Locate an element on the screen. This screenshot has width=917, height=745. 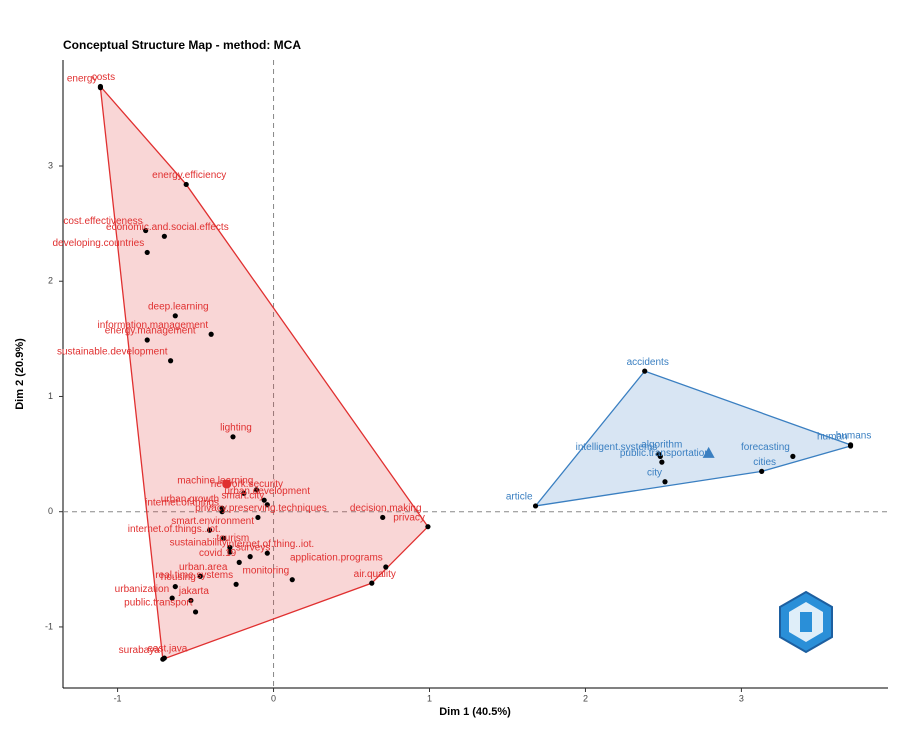
point-label: smart.environment is located at coordinates (212, 521).